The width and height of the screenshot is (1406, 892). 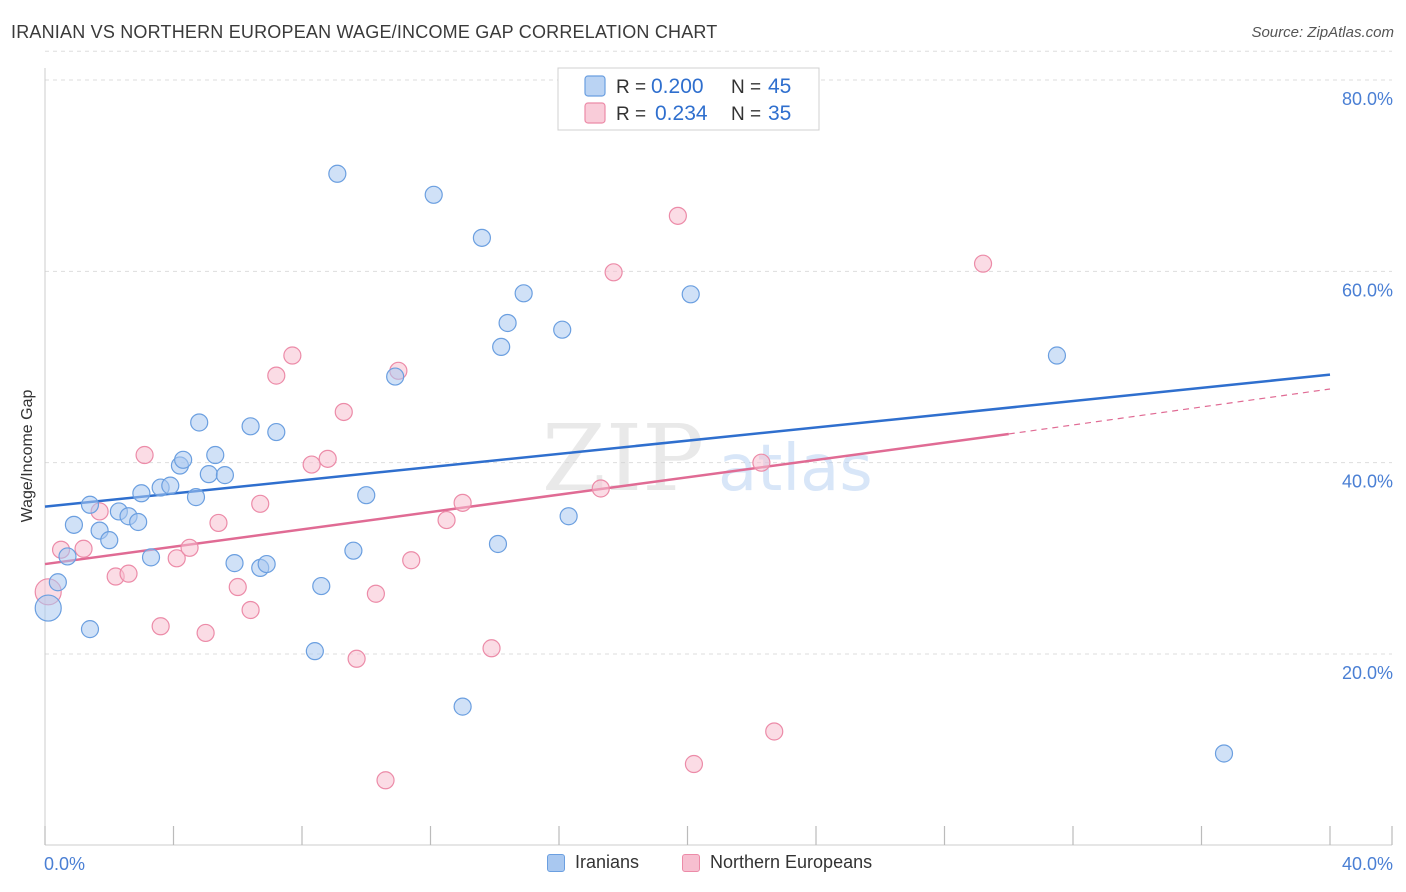 What do you see at coordinates (677, 86) in the screenshot?
I see `legend-r-value-1: 0.200` at bounding box center [677, 86].